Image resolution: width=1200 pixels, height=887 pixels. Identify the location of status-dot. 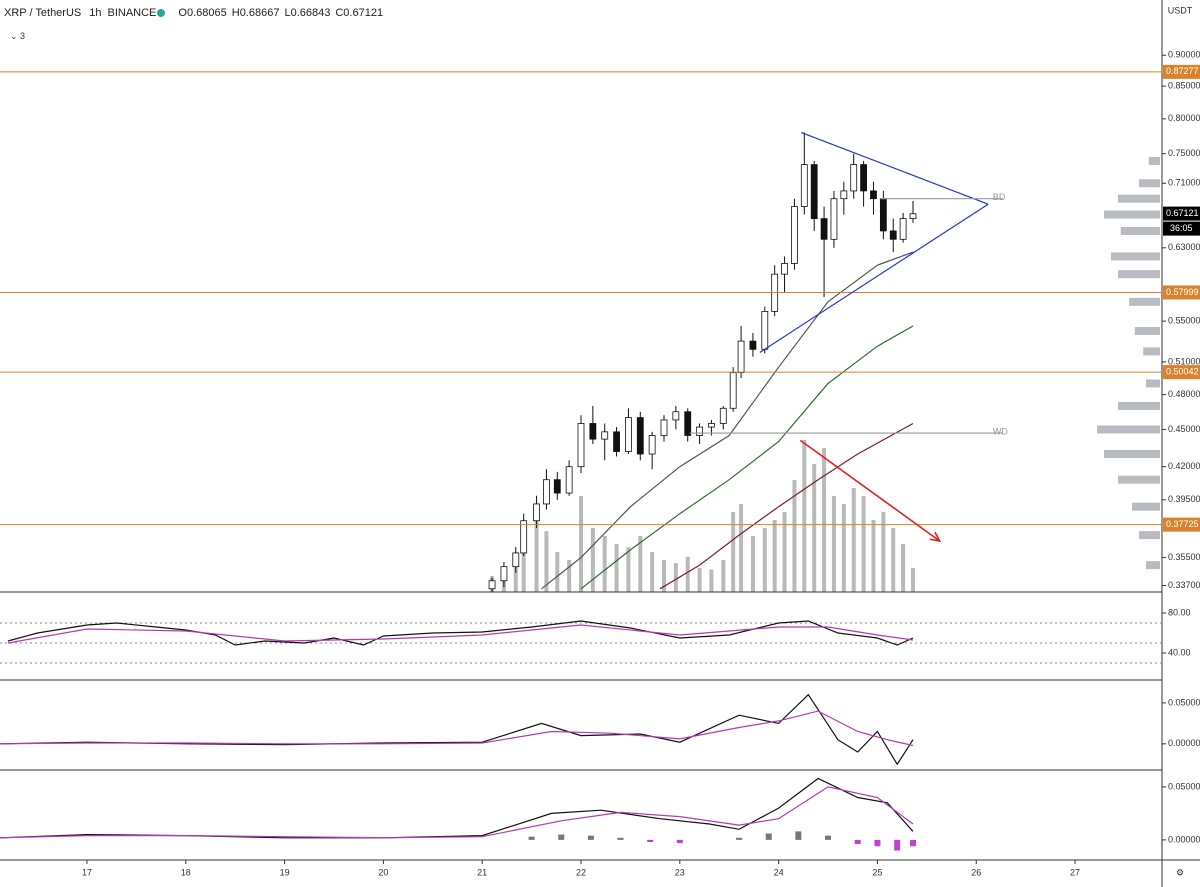
(161, 13).